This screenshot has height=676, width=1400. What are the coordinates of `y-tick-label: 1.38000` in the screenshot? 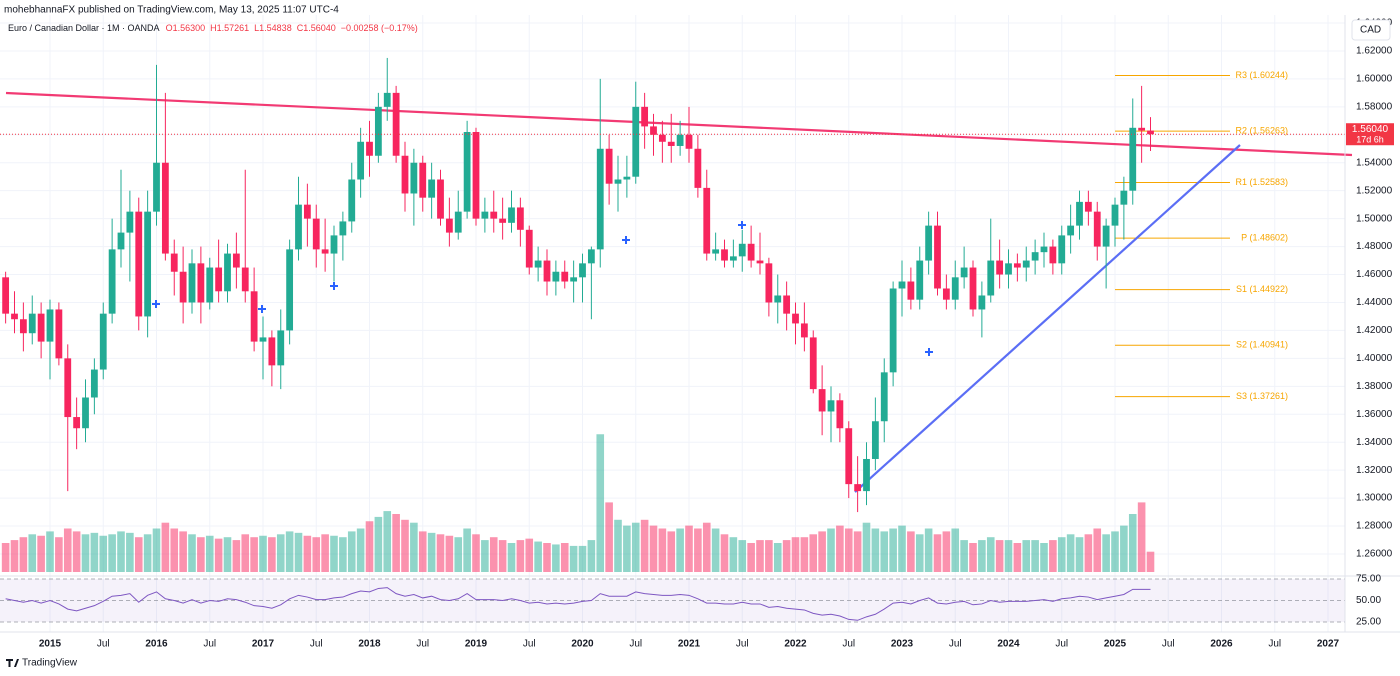 It's located at (1374, 386).